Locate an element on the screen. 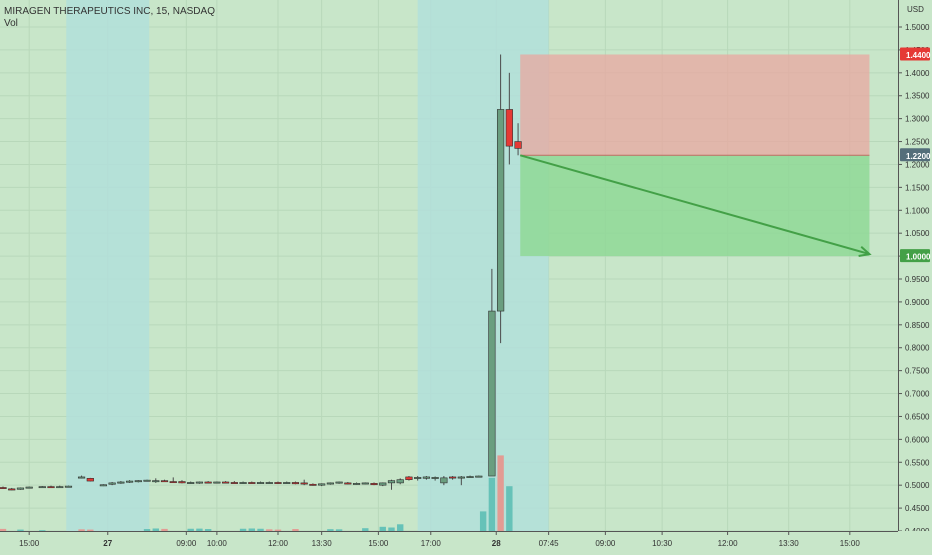 Image resolution: width=932 pixels, height=555 pixels. y-tick-label: 0.8500 is located at coordinates (917, 325).